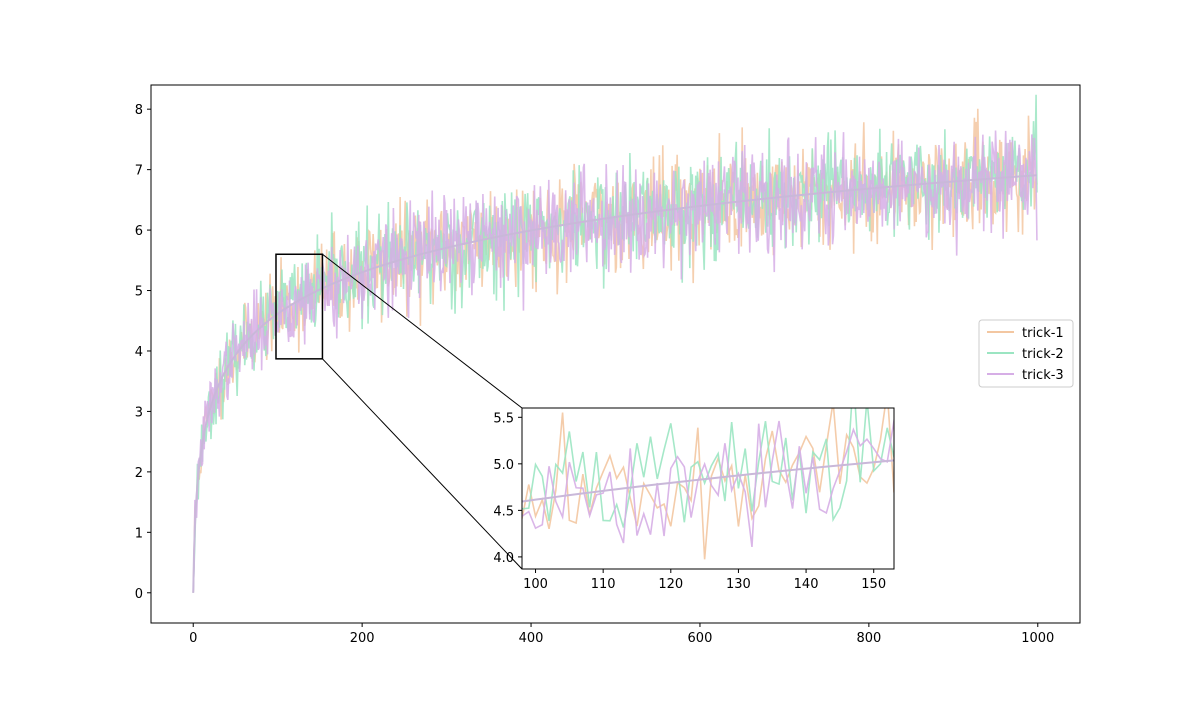 The image size is (1200, 704). Describe the element at coordinates (1043, 333) in the screenshot. I see `legend-label-trick-1: trick-1` at that location.